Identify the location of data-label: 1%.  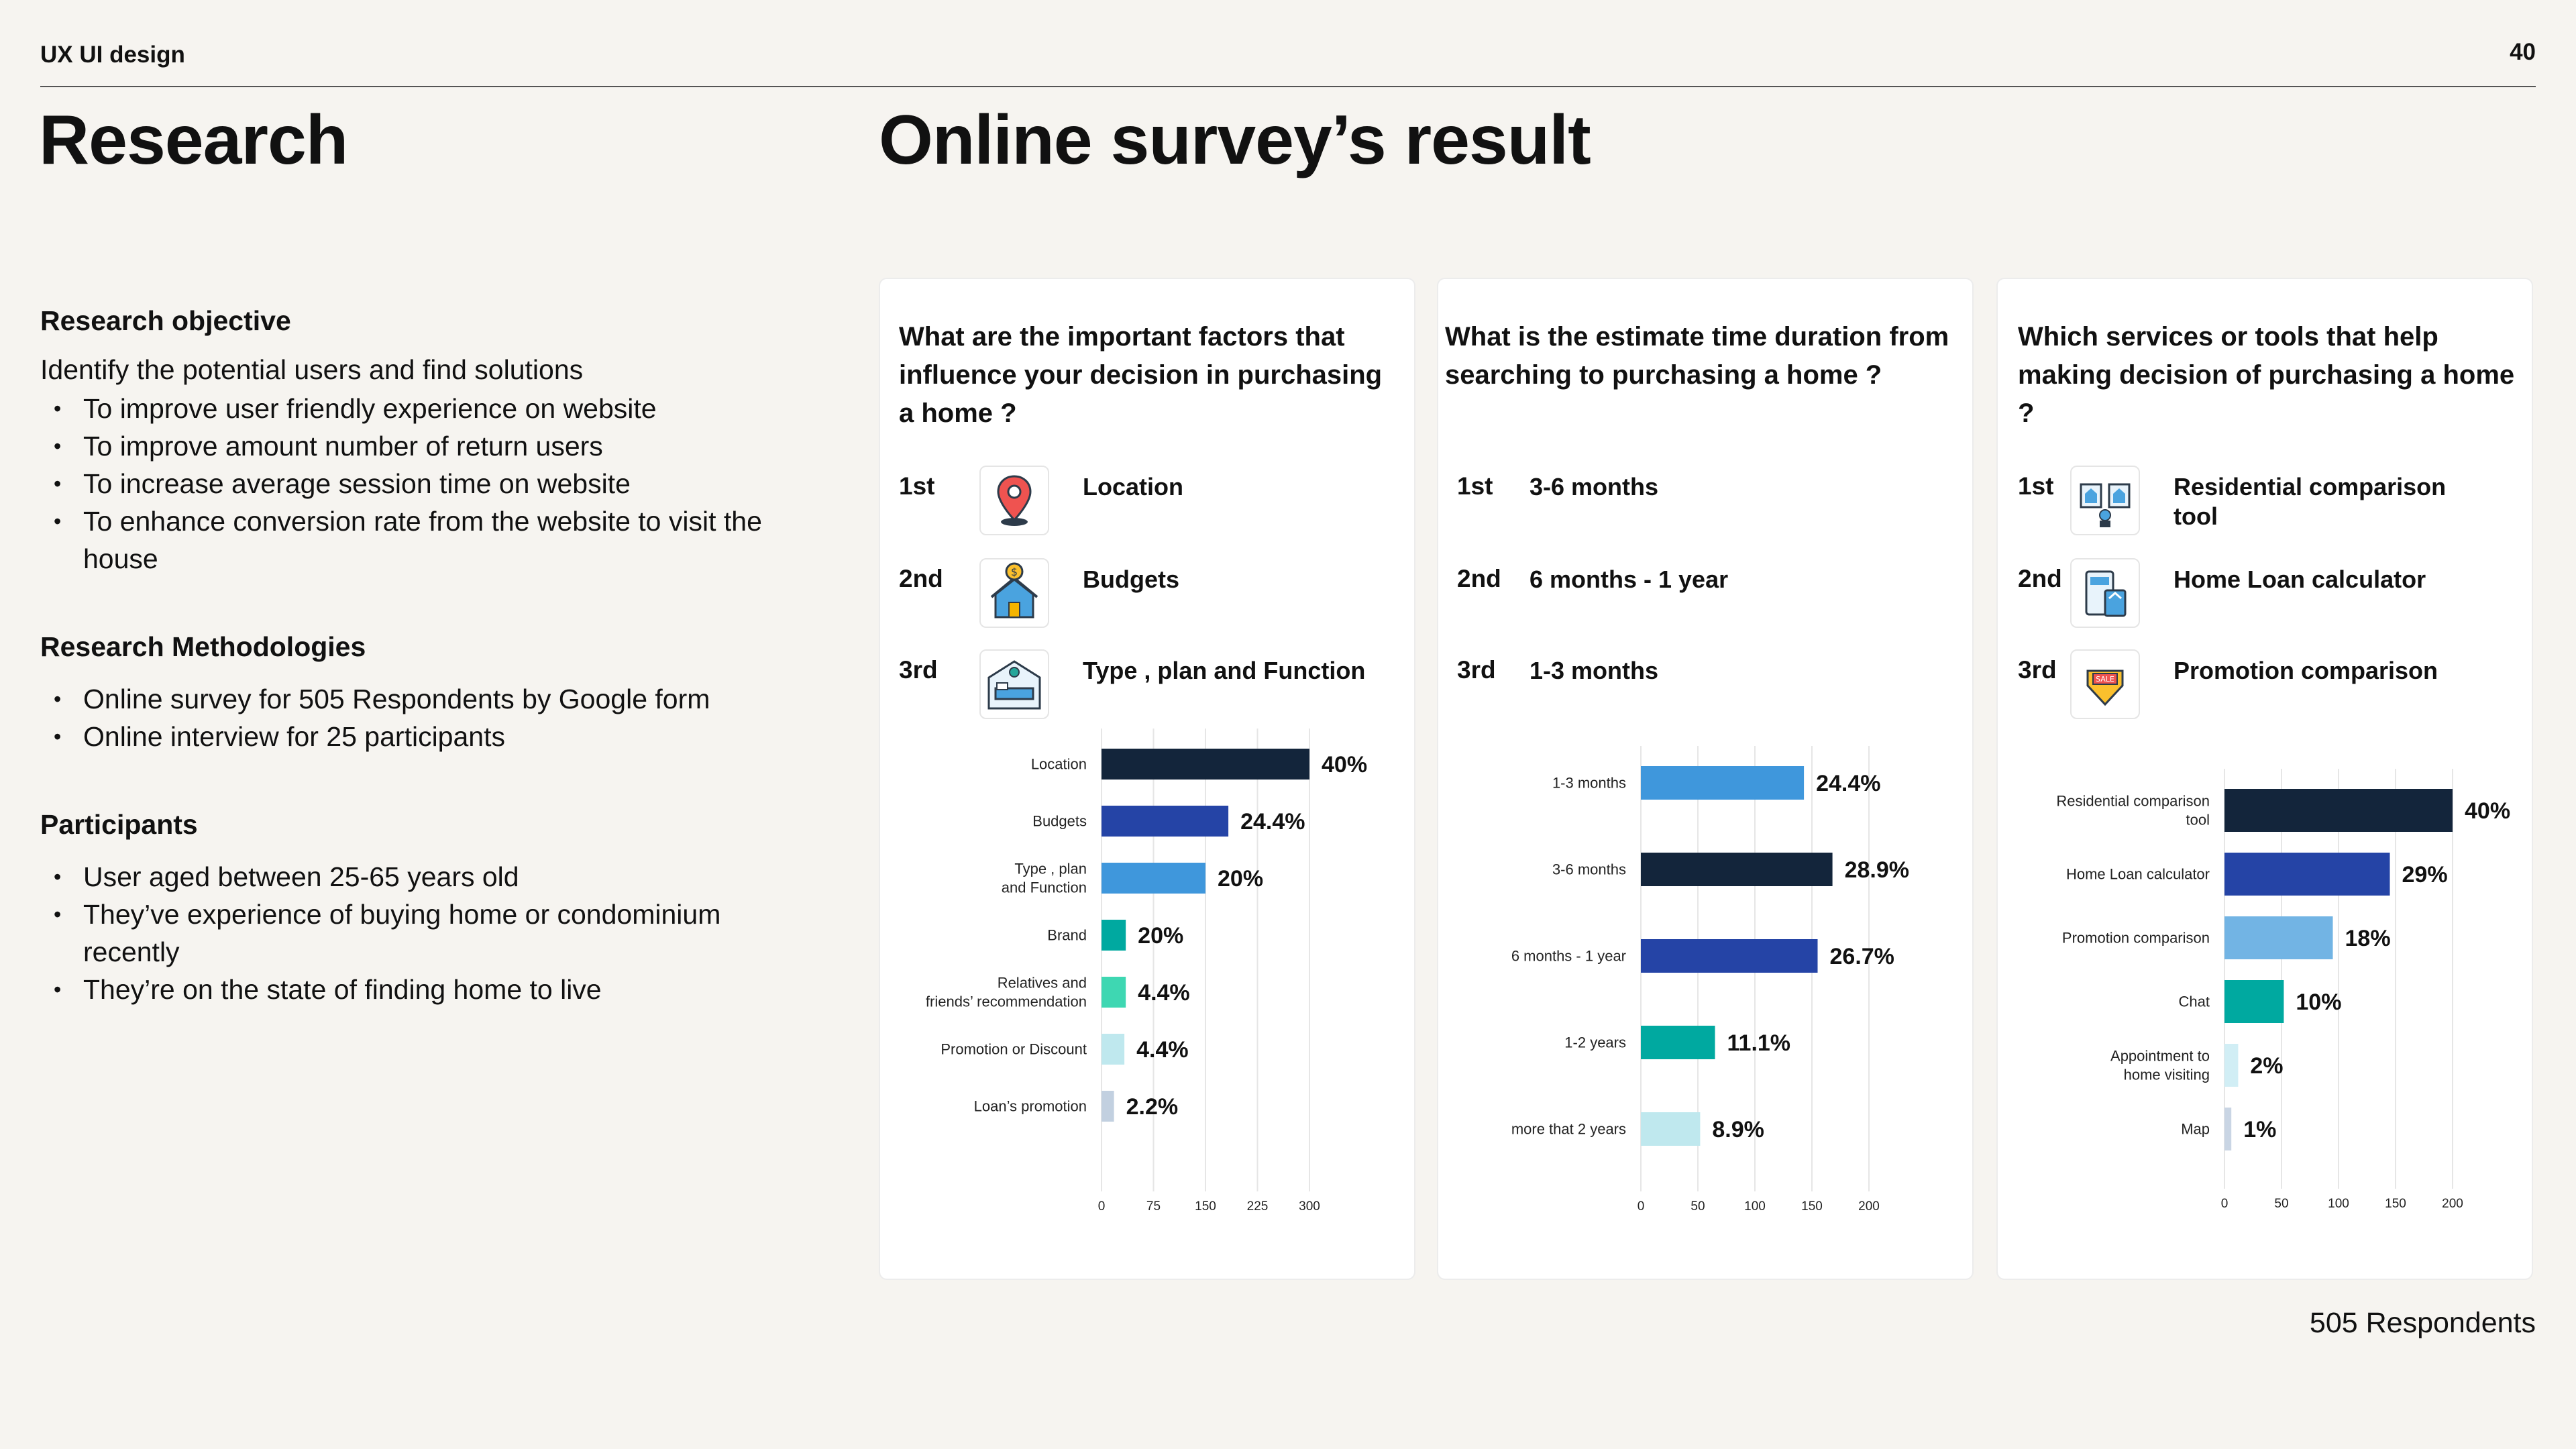
(2259, 1129).